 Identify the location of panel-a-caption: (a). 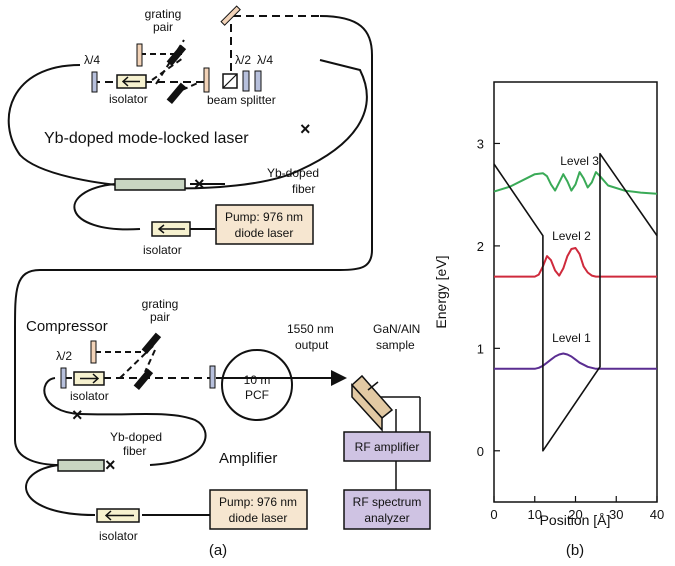
(218, 550).